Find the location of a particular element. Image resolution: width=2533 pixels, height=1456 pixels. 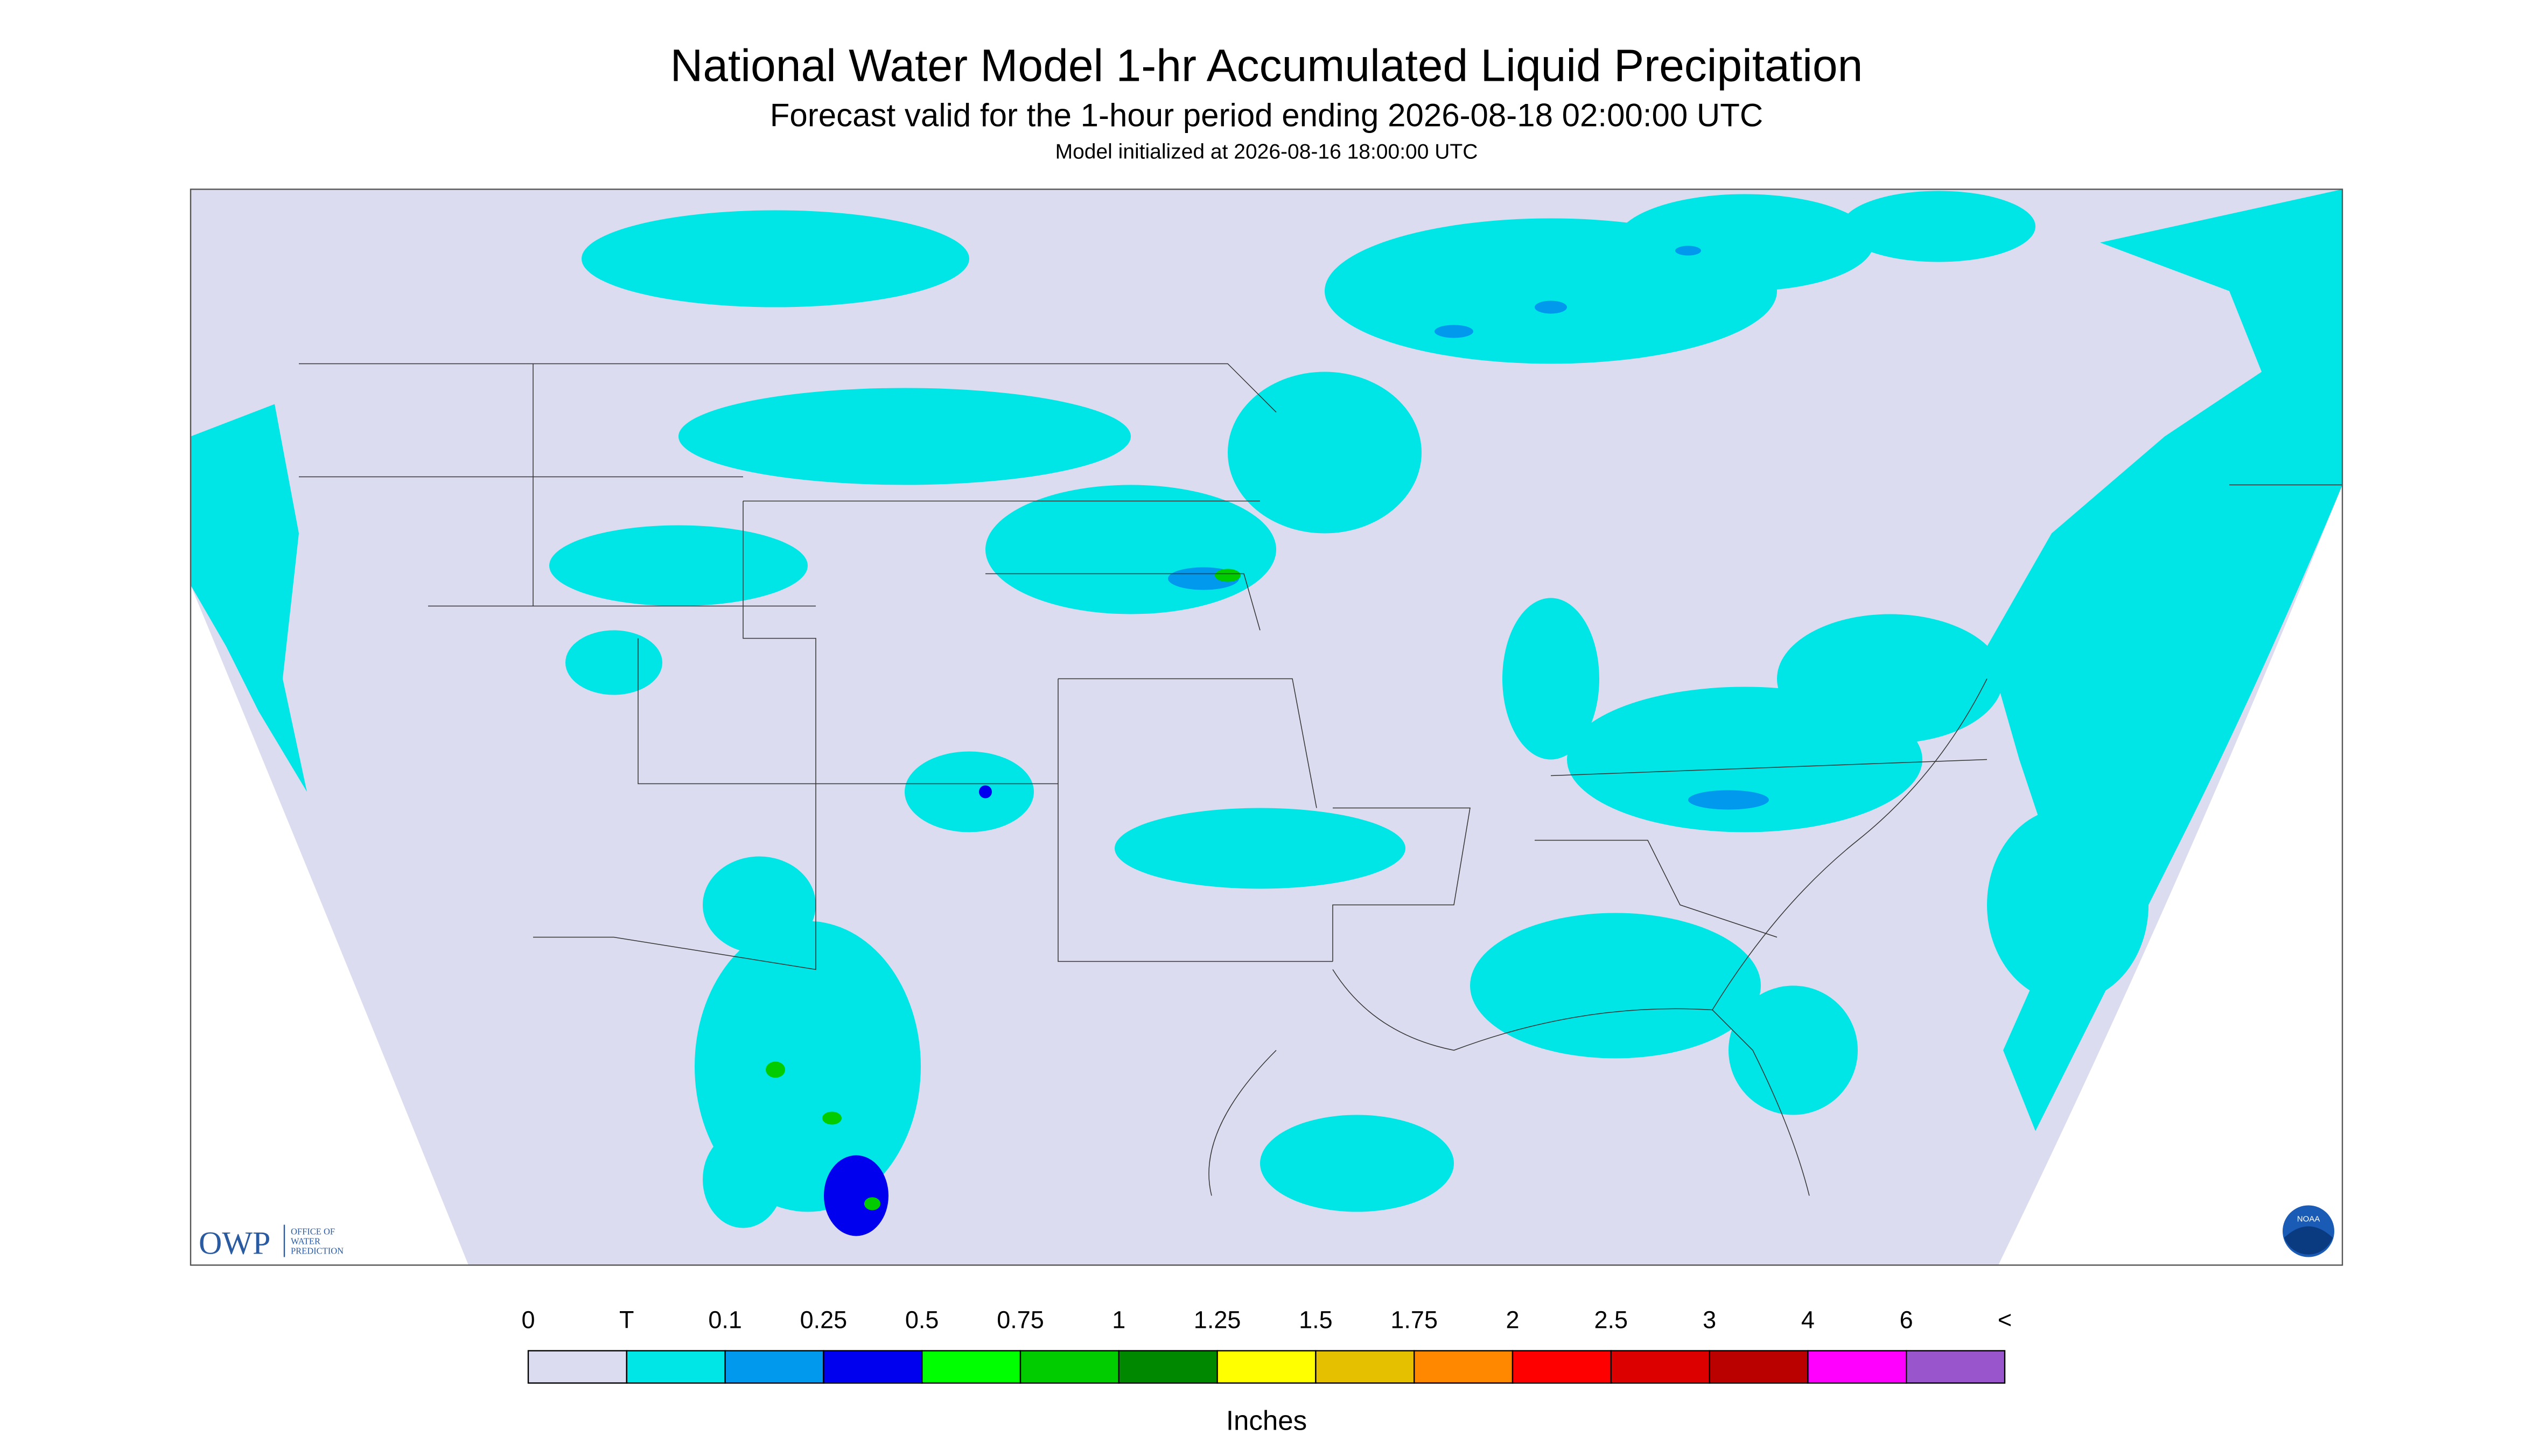

noaa-logo: NOAA is located at coordinates (2308, 1231).